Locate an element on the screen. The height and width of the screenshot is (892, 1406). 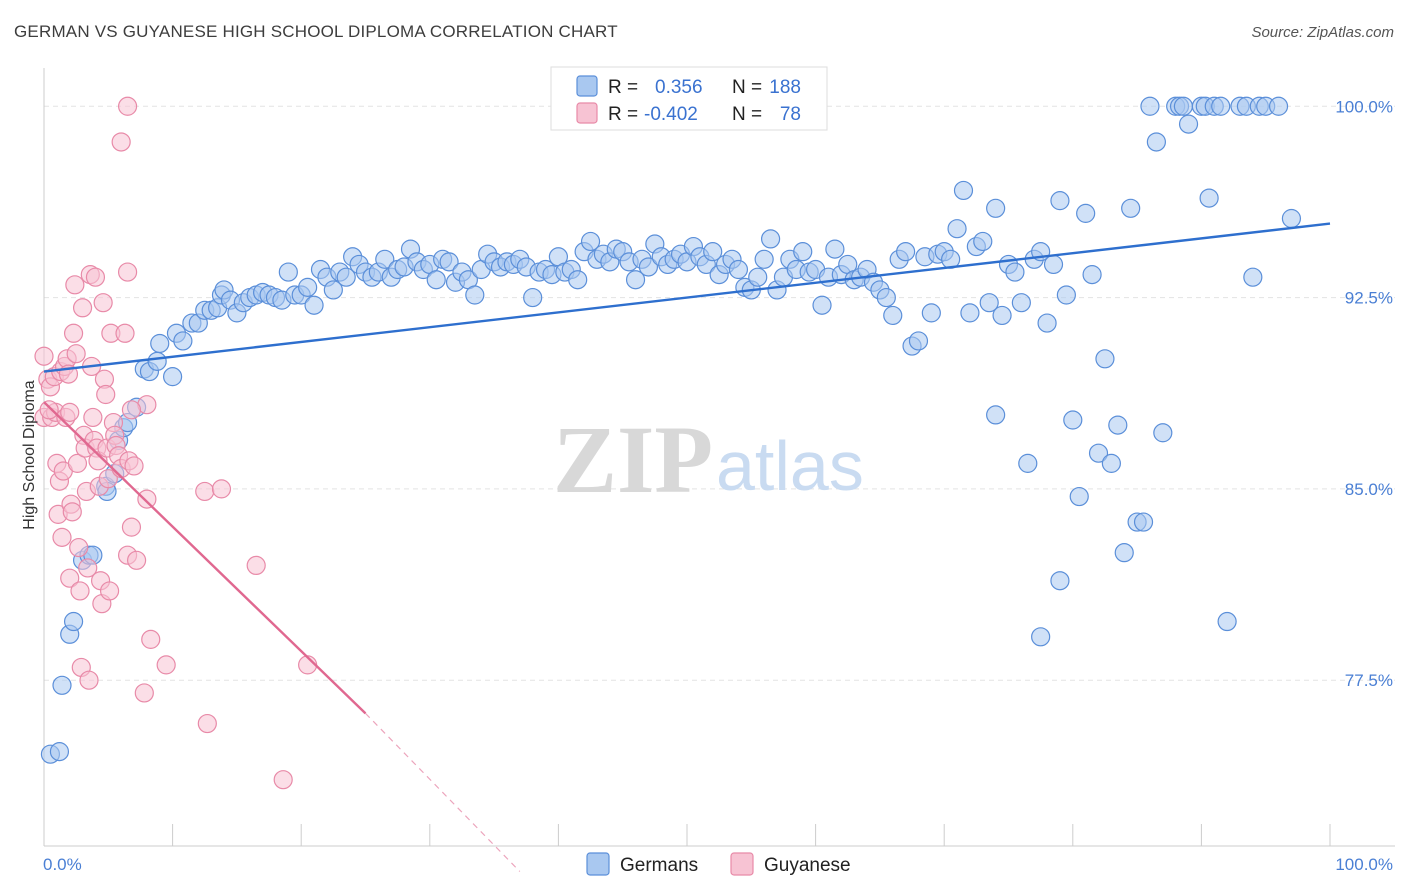
x-tick-labels: 0.0% 100.0% is located at coordinates (718, 864).